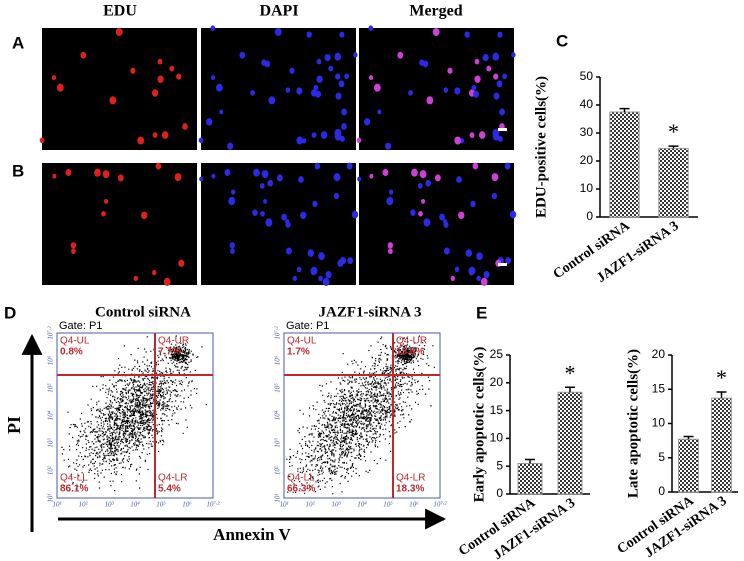 The width and height of the screenshot is (744, 561). What do you see at coordinates (721, 377) in the screenshot?
I see `significance: *` at bounding box center [721, 377].